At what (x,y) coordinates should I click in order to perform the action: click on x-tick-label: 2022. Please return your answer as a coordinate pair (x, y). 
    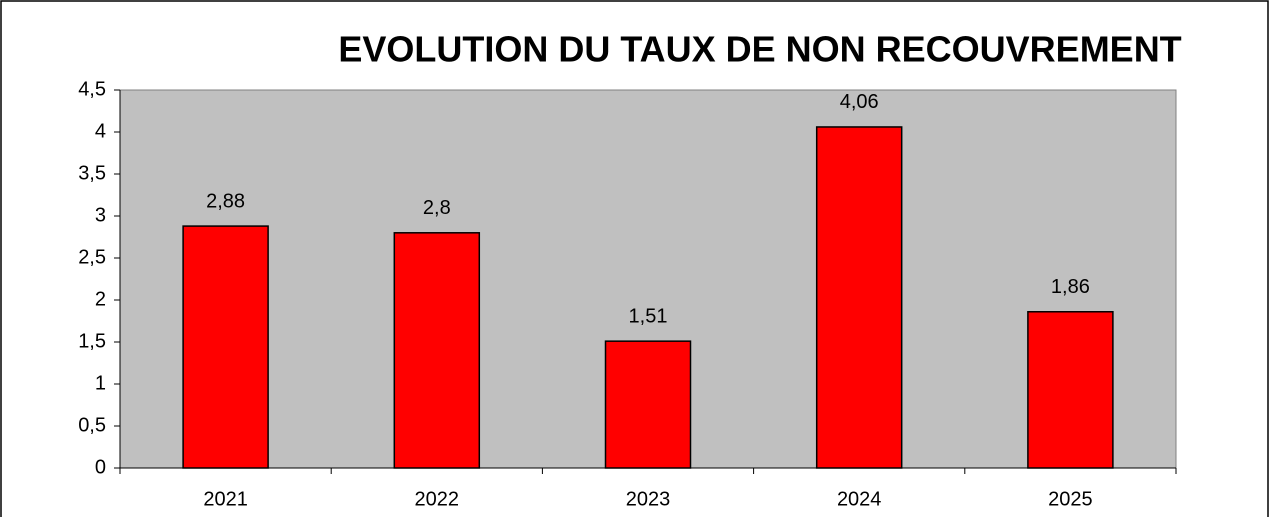
    Looking at the image, I should click on (437, 499).